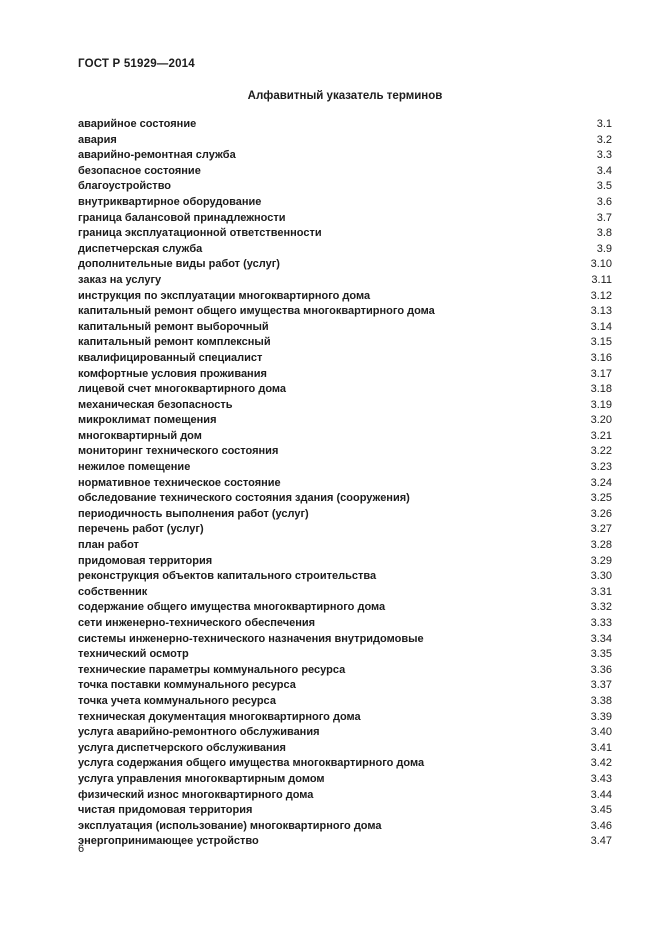  I want to click on index-term: капитальный ремонт комплексный, so click(174, 342).